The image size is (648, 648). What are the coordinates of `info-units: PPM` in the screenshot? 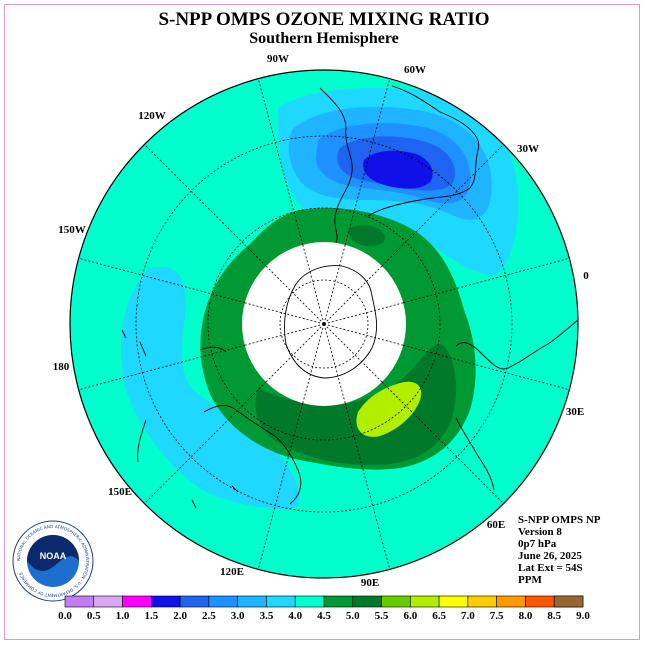 It's located at (530, 580).